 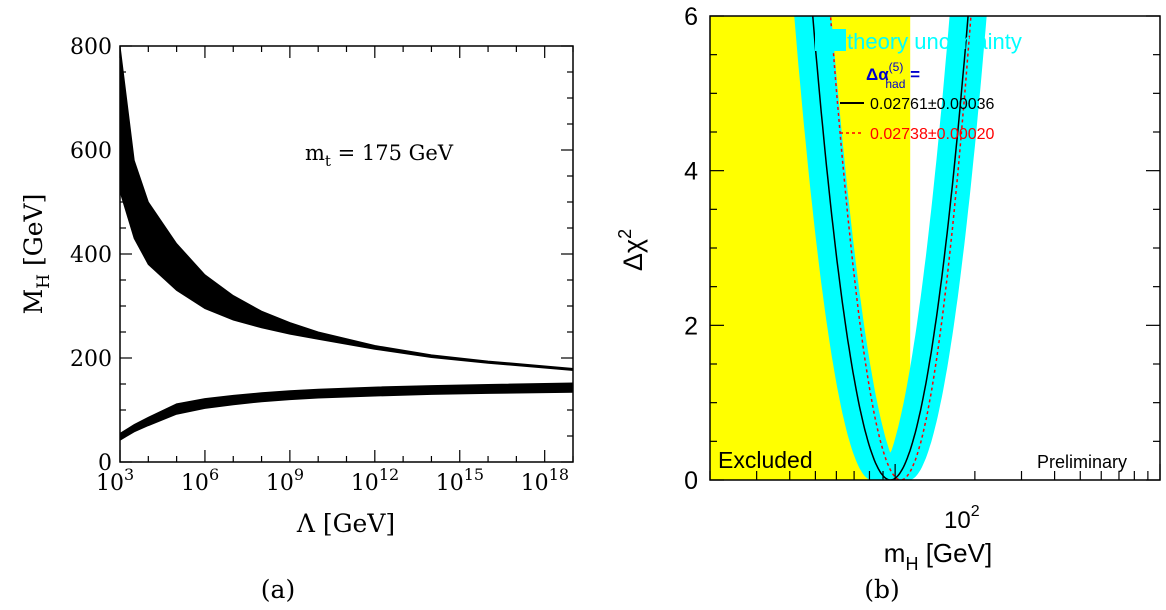 What do you see at coordinates (938, 556) in the screenshot?
I see `chart-b-x-axis-label: mH [GeV]` at bounding box center [938, 556].